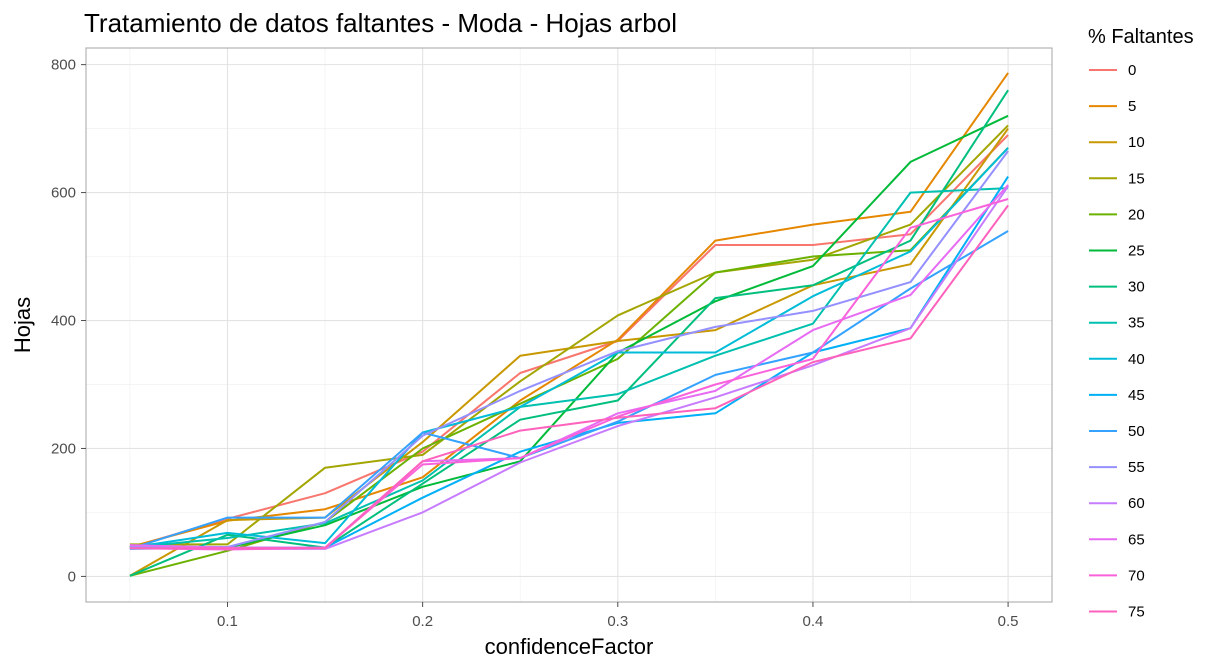 The height and width of the screenshot is (666, 1230). I want to click on legend-label-15: 15, so click(1136, 178).